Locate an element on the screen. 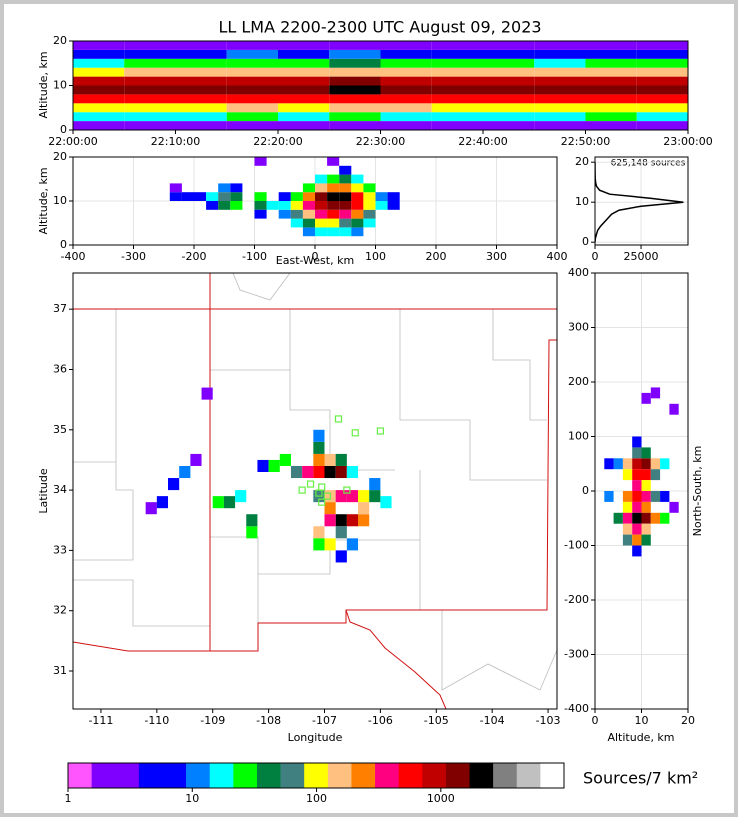 The height and width of the screenshot is (817, 738). x-tick-label: -104 is located at coordinates (492, 720).